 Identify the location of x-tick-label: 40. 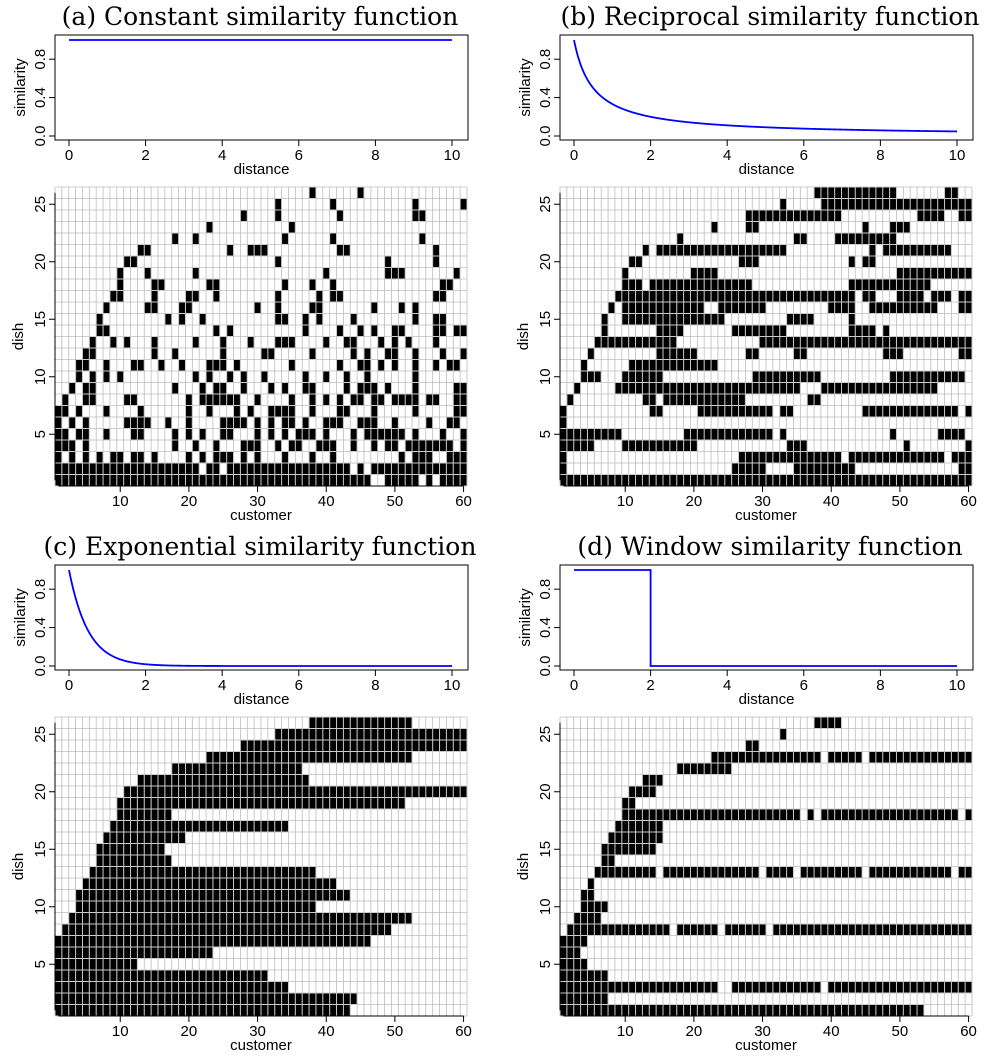
(326, 1031).